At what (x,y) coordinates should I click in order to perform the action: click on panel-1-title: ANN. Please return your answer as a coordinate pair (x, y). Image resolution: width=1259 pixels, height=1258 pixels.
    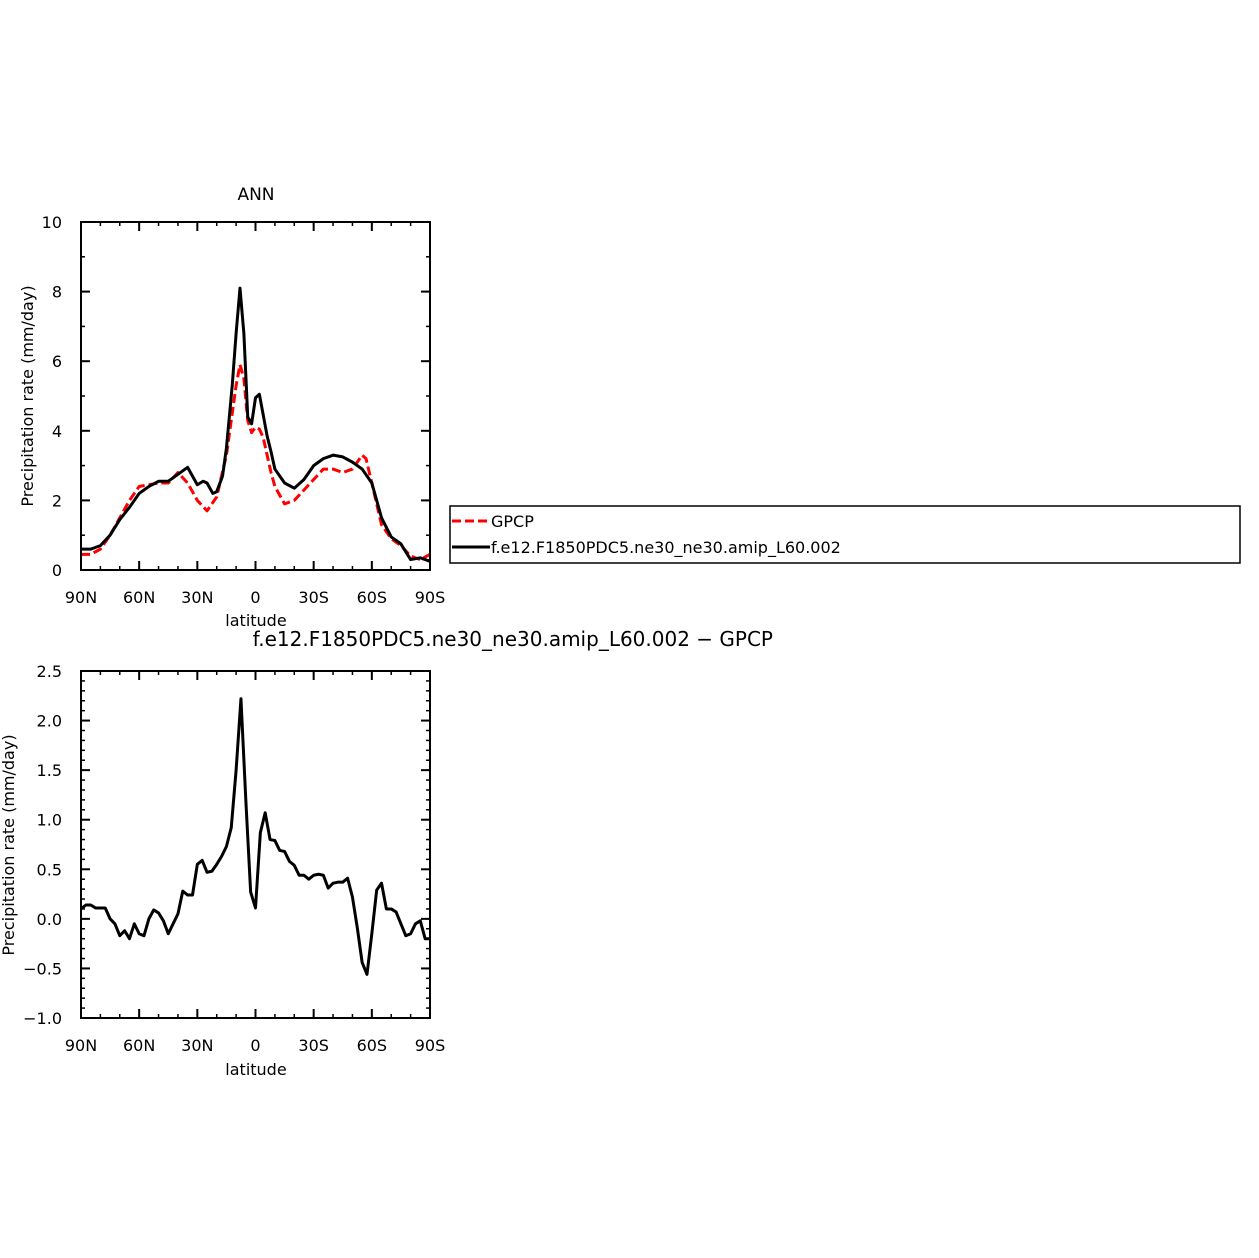
    Looking at the image, I should click on (255, 195).